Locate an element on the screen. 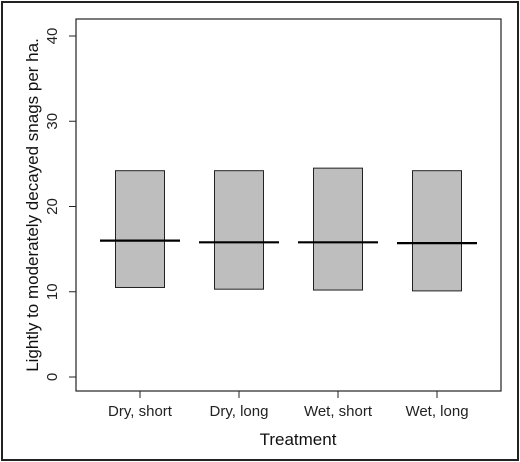 This screenshot has height=462, width=520. y-axis: 0 10 20 30 40 is located at coordinates (60, 204).